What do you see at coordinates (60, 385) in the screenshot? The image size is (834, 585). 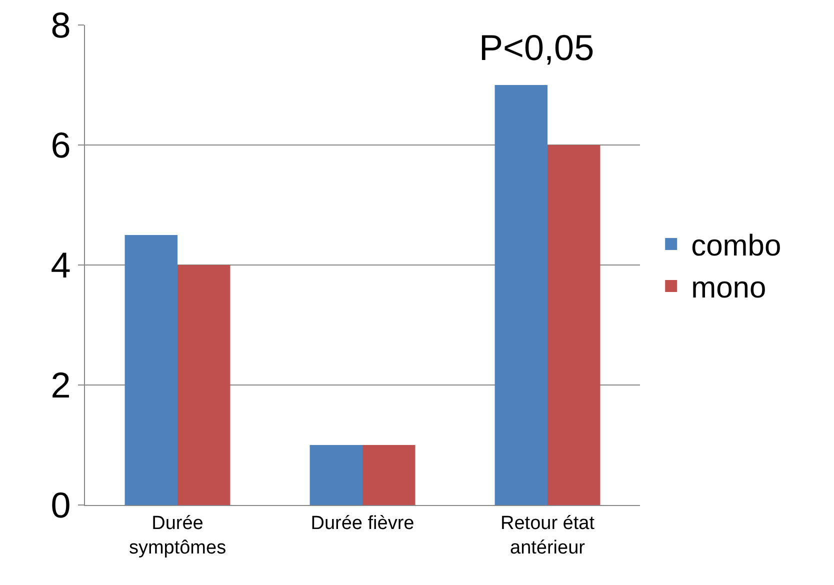 I see `y-tick-label: 2` at bounding box center [60, 385].